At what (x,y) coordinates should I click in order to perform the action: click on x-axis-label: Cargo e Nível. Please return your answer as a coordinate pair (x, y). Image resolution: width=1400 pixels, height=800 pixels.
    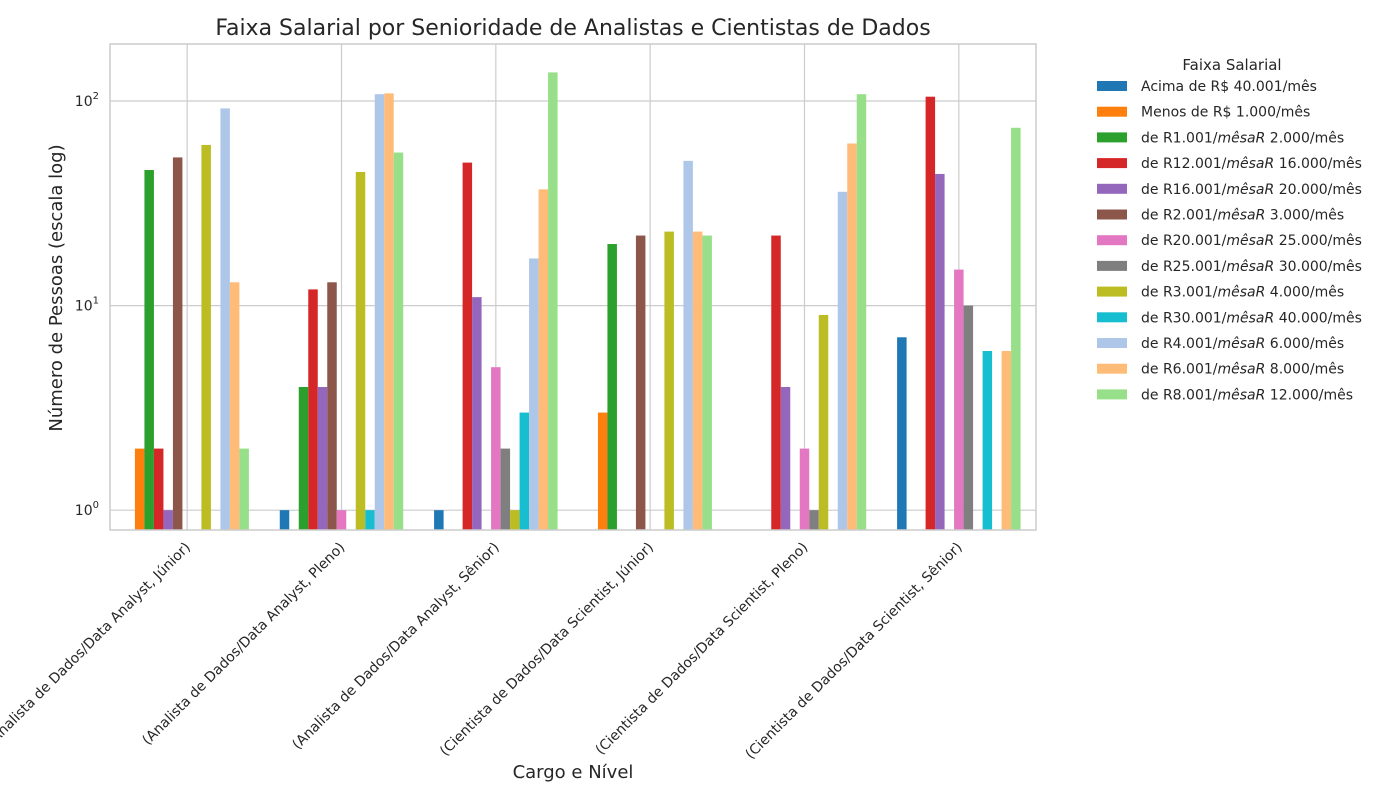
    Looking at the image, I should click on (573, 772).